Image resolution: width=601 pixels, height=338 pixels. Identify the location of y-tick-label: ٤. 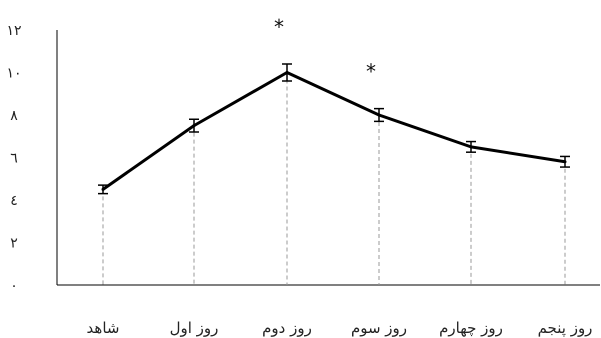
(14, 201).